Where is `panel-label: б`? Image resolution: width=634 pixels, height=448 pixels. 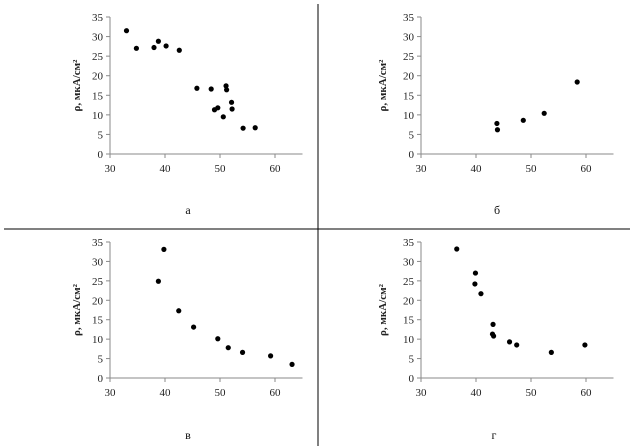 panel-label: б is located at coordinates (497, 210).